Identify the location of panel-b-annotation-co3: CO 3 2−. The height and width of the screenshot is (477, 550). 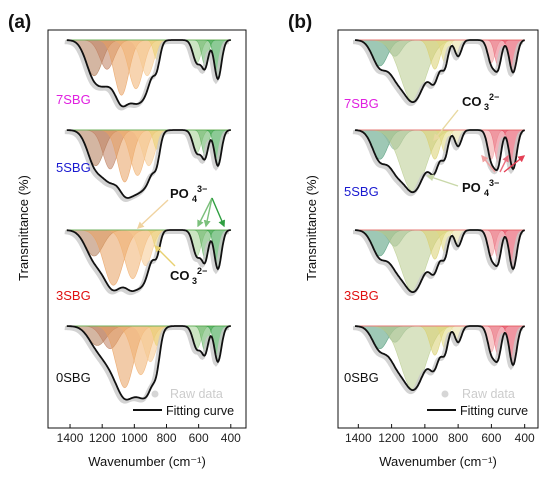
(466, 117).